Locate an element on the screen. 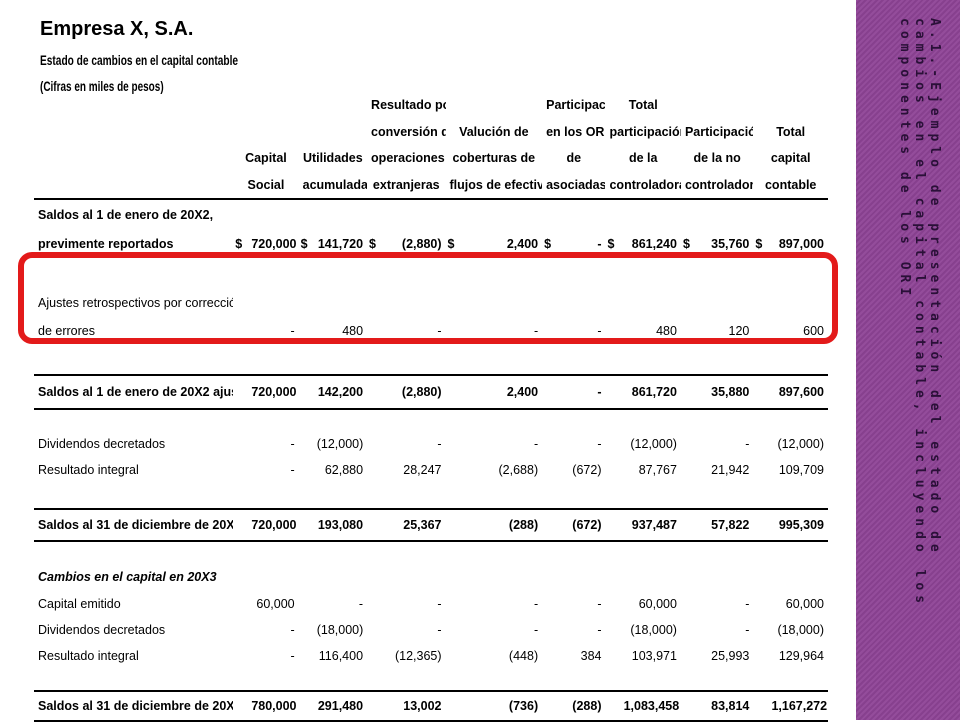 The image size is (960, 722). row-section-x3: Cambios en el capital en 20X3 is located at coordinates (431, 577).